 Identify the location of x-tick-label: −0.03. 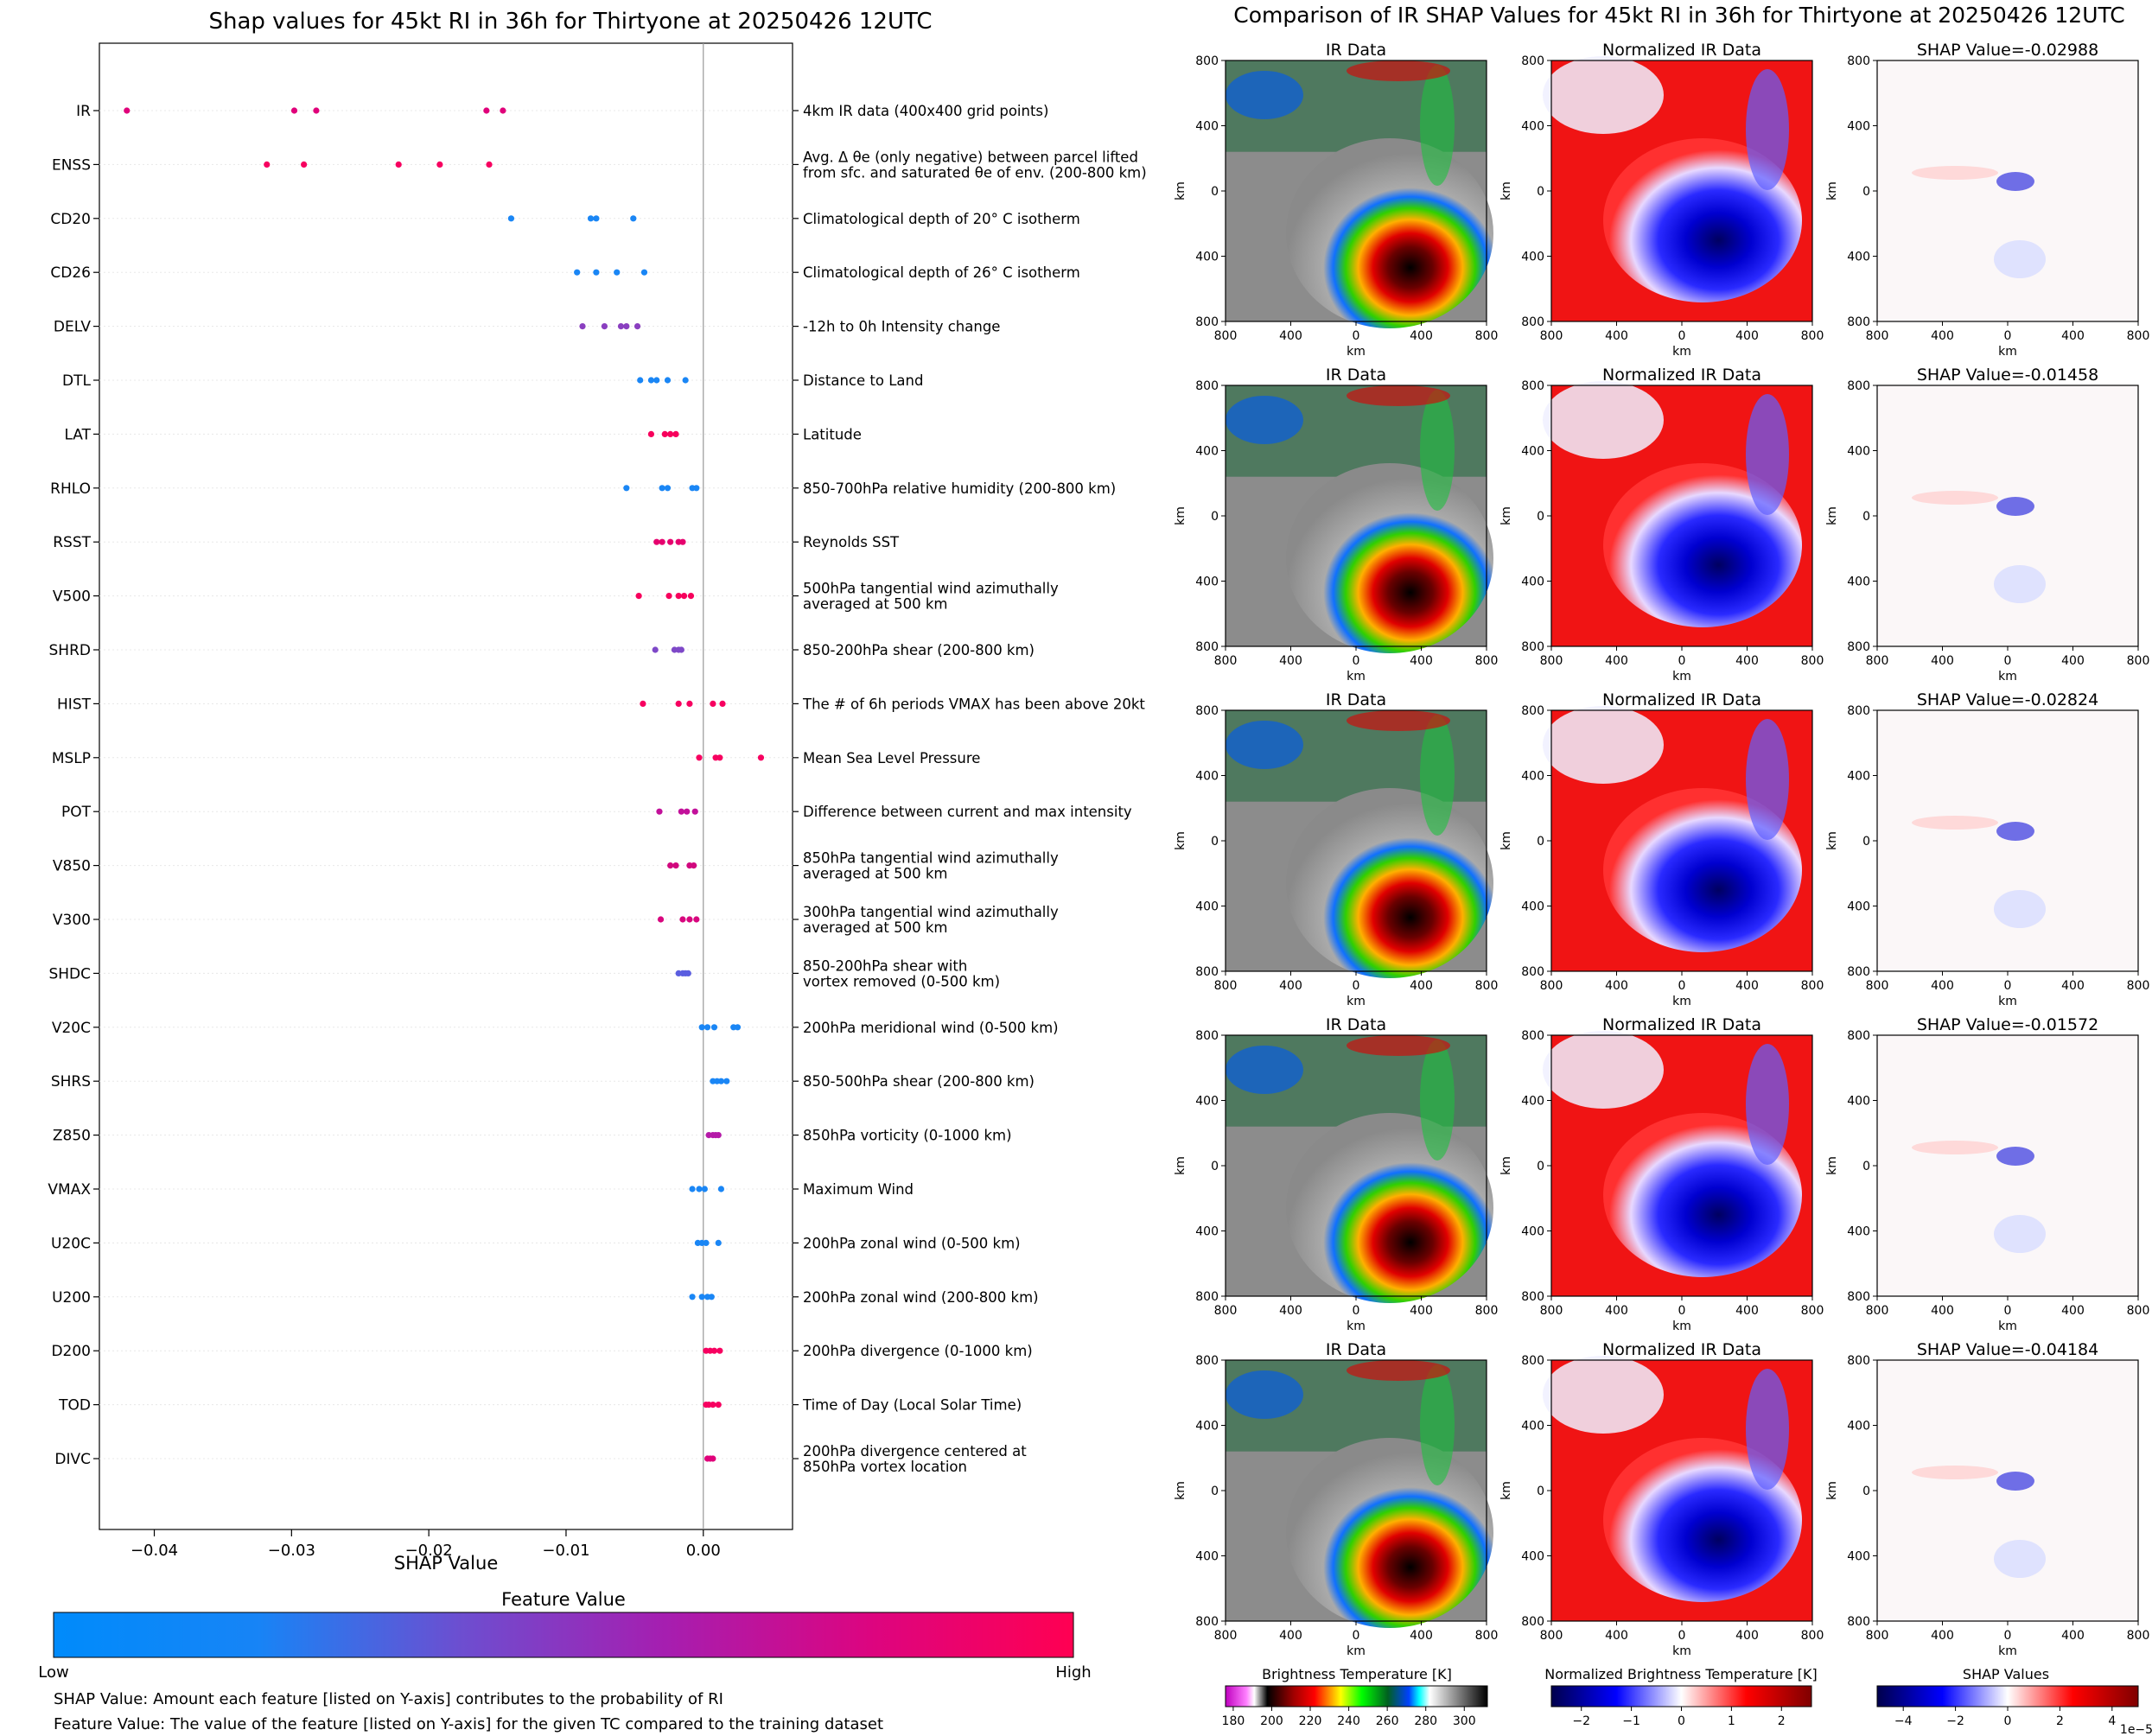
(291, 1551).